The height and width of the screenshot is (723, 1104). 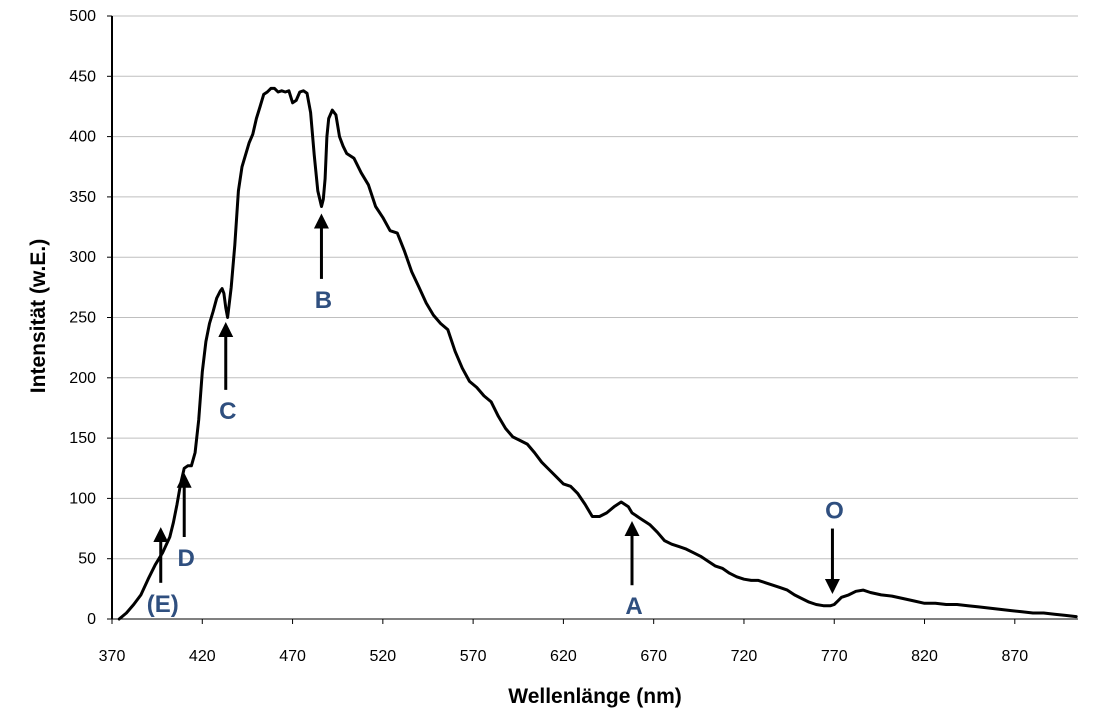 I want to click on y-tick-label: 450, so click(x=82, y=76).